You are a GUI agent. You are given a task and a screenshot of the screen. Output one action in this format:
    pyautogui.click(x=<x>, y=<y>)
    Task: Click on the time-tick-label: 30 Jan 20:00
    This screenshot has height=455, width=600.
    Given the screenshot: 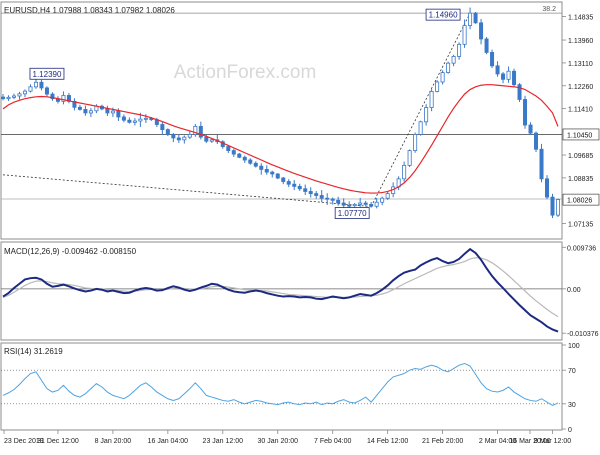 What is the action you would take?
    pyautogui.click(x=278, y=441)
    